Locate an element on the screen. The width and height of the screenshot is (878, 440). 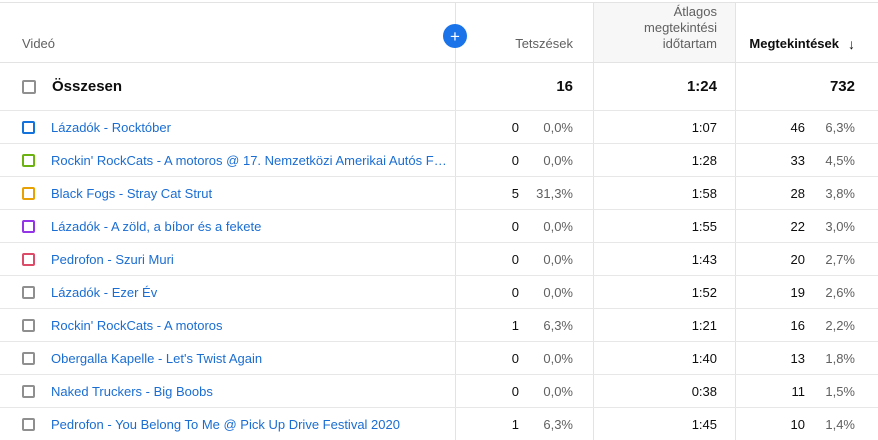
add-metric-button: + is located at coordinates (455, 36).